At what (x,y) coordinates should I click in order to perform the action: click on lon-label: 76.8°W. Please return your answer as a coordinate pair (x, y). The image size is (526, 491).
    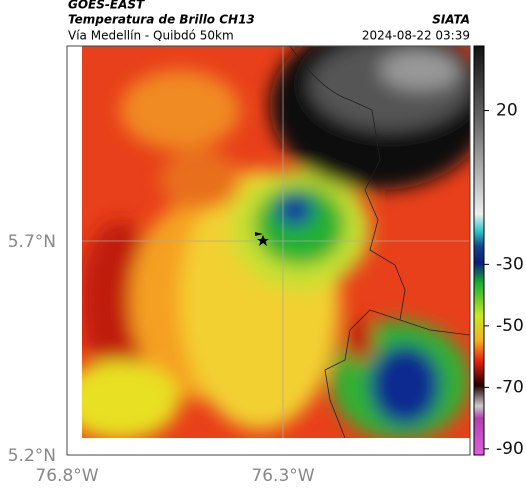
    Looking at the image, I should click on (66, 476).